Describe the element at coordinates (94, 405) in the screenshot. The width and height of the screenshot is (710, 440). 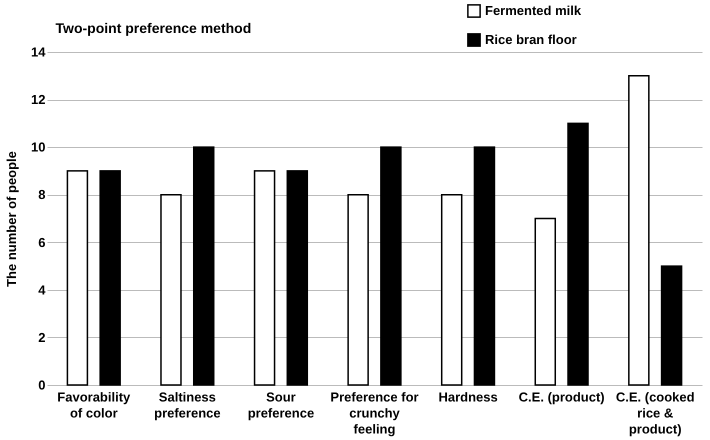
I see `x-tick-label: Favorability of color` at that location.